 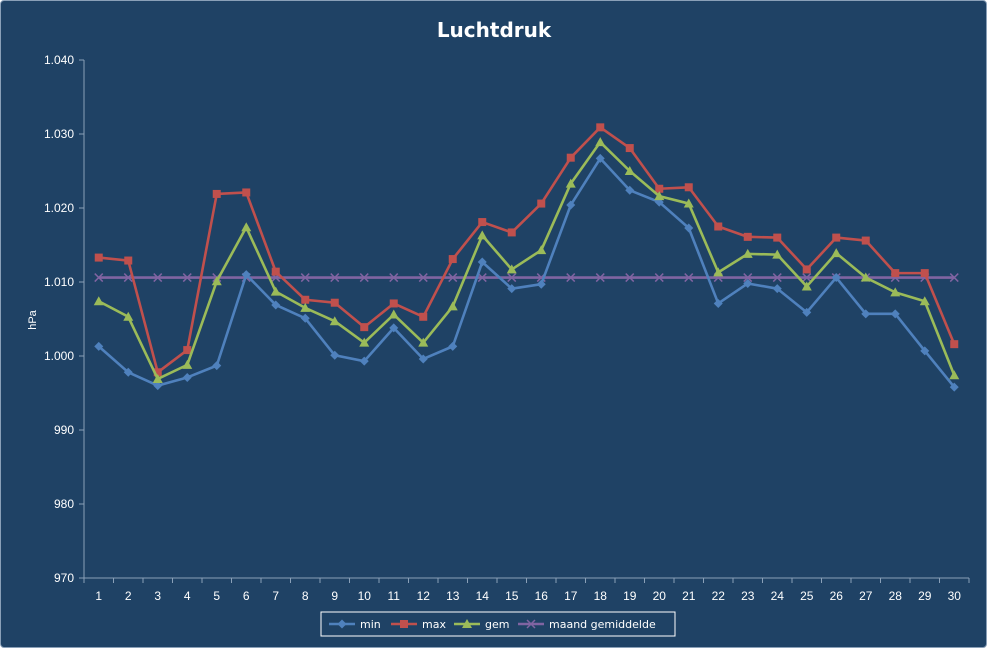 I want to click on x-tick-label: 6, so click(x=246, y=596).